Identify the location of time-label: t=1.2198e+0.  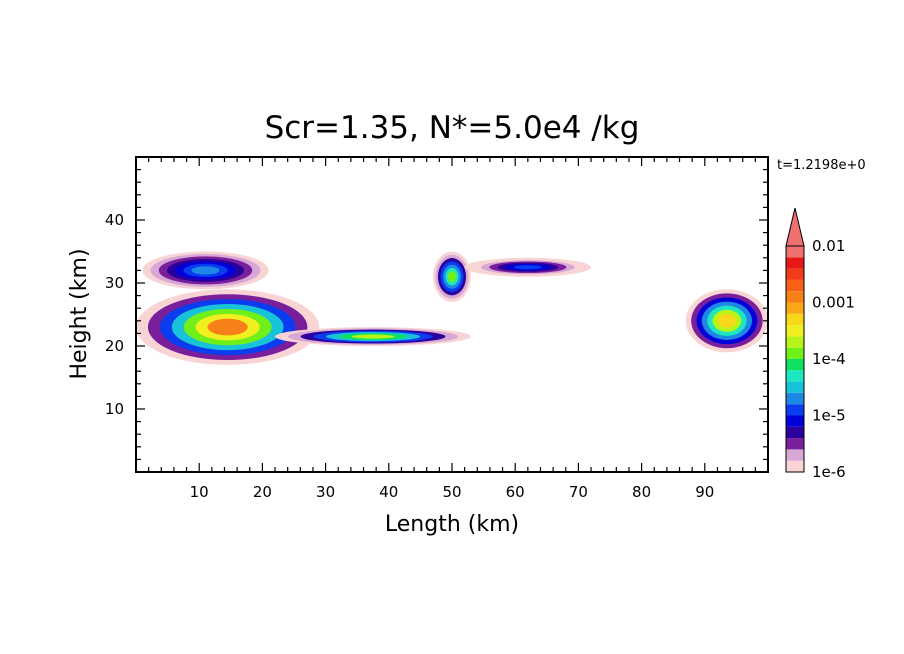
(821, 165).